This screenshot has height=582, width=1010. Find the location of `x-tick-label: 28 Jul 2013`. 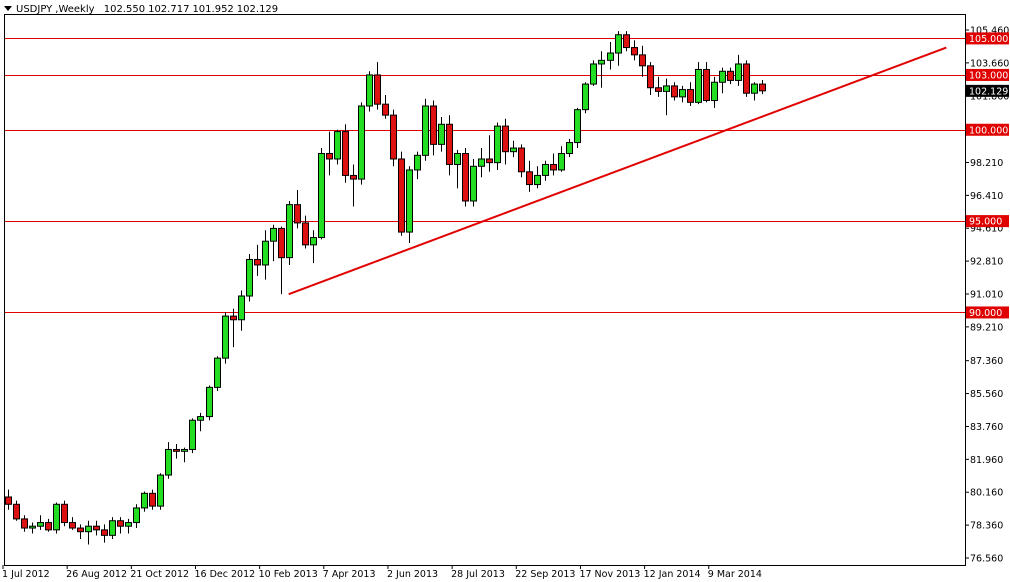

x-tick-label: 28 Jul 2013 is located at coordinates (478, 574).